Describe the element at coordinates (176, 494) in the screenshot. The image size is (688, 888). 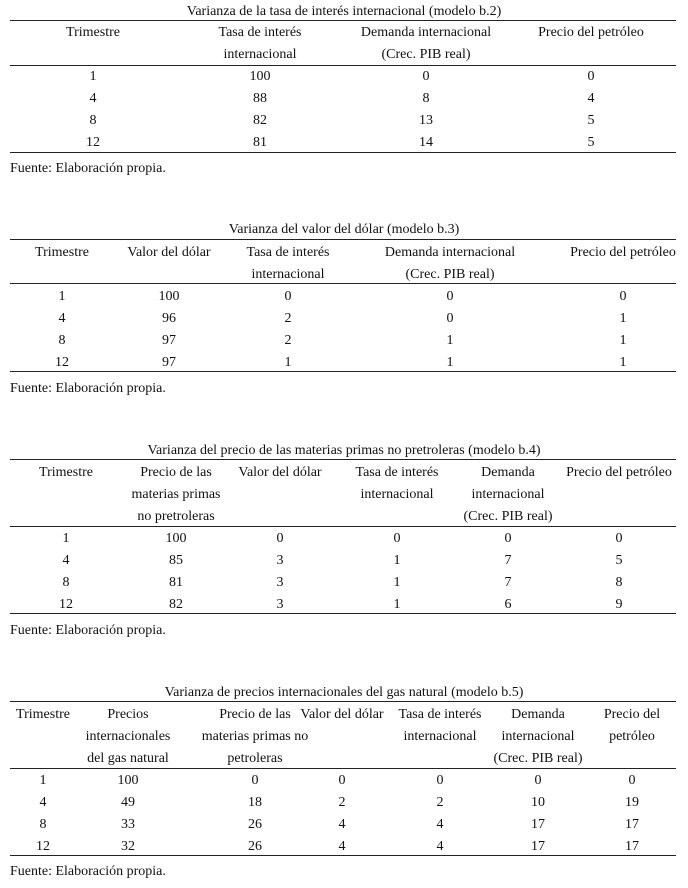
I see `column-header: materias primas` at that location.